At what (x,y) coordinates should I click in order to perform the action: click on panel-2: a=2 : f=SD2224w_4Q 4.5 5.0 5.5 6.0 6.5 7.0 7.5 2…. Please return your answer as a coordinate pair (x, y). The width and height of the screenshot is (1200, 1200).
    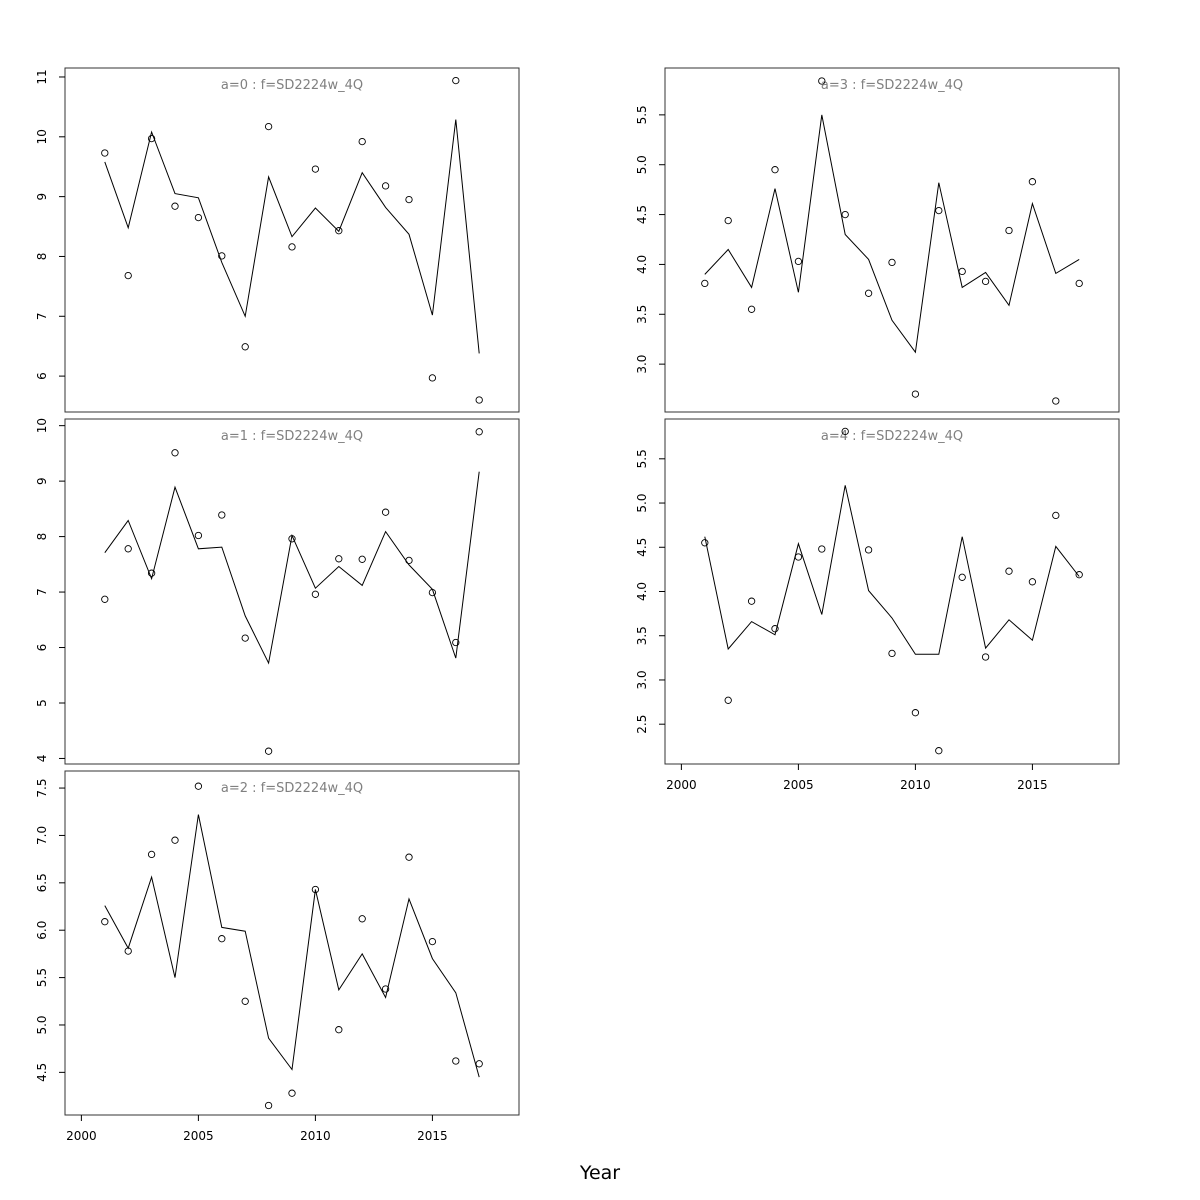
    Looking at the image, I should click on (277, 956).